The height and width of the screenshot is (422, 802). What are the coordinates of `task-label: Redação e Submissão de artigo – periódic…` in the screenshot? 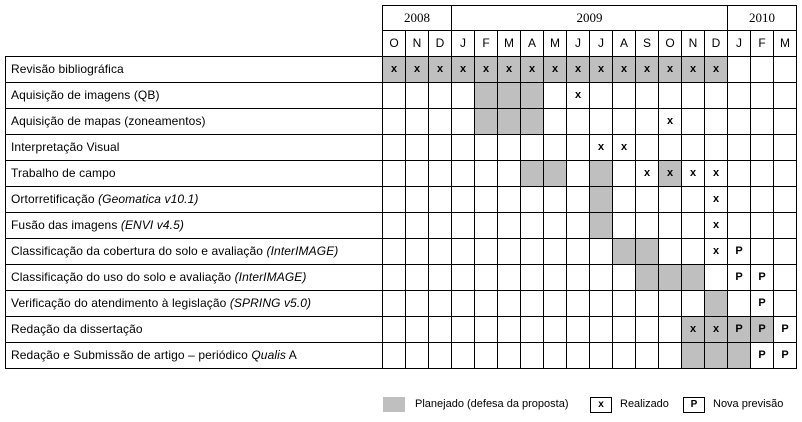 It's located at (131, 355).